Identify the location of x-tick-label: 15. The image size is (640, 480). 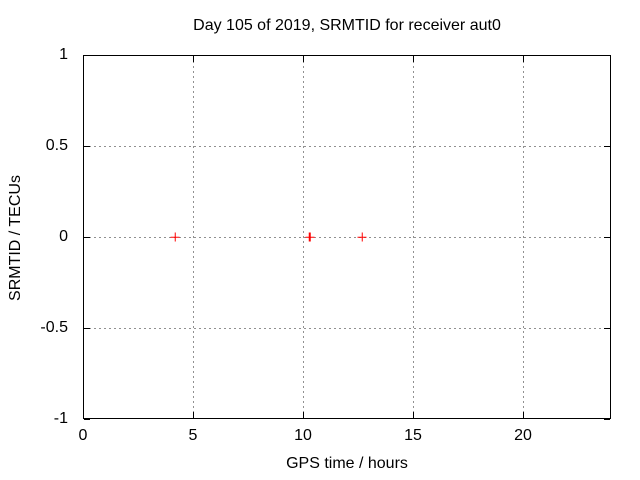
(413, 435).